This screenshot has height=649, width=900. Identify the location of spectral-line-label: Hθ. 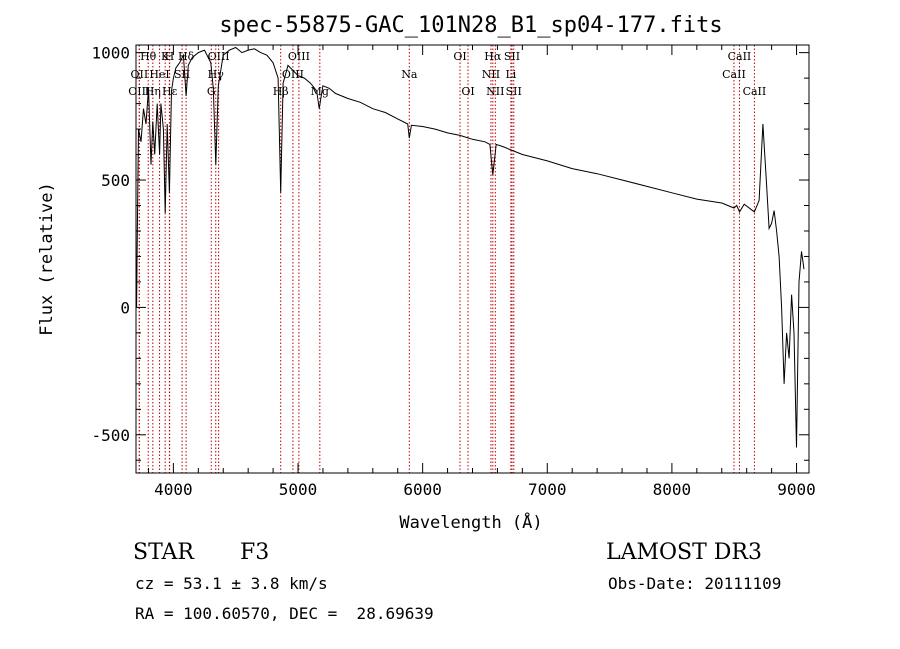
(148, 56).